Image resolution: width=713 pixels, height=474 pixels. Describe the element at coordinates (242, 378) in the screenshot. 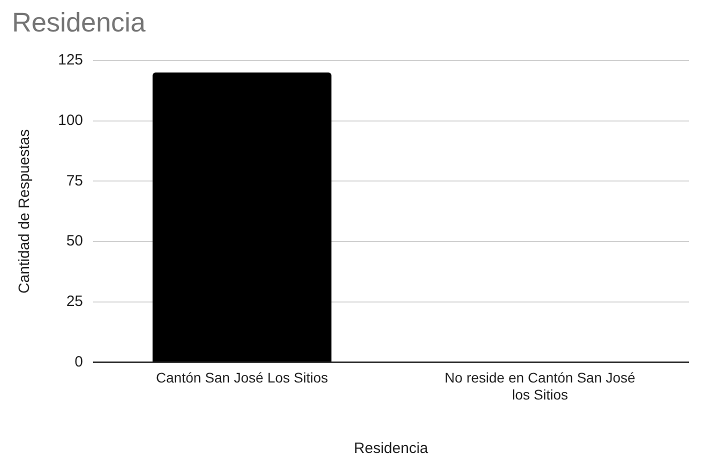

I see `x-tick-label: Cantón San José Los Sitios` at that location.